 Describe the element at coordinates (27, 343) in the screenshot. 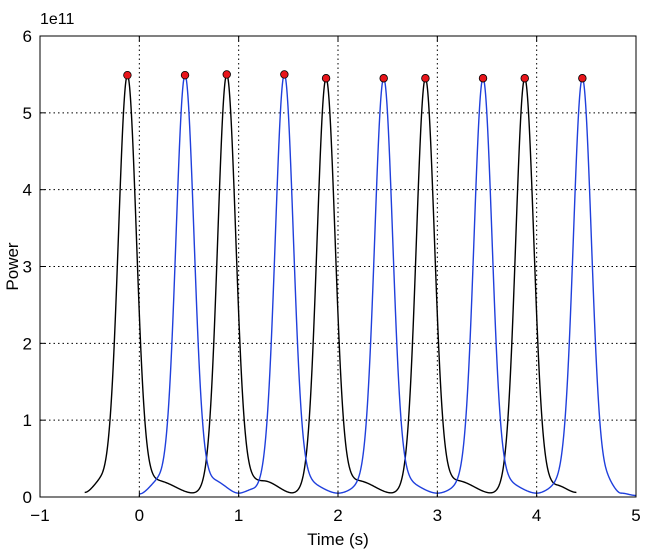

I see `y-tick-label: 2` at that location.